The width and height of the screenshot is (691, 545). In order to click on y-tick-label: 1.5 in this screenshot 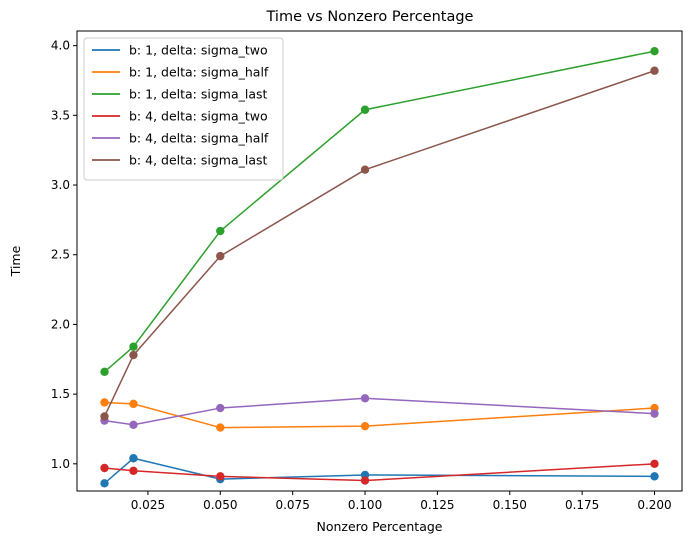, I will do `click(60, 394)`.